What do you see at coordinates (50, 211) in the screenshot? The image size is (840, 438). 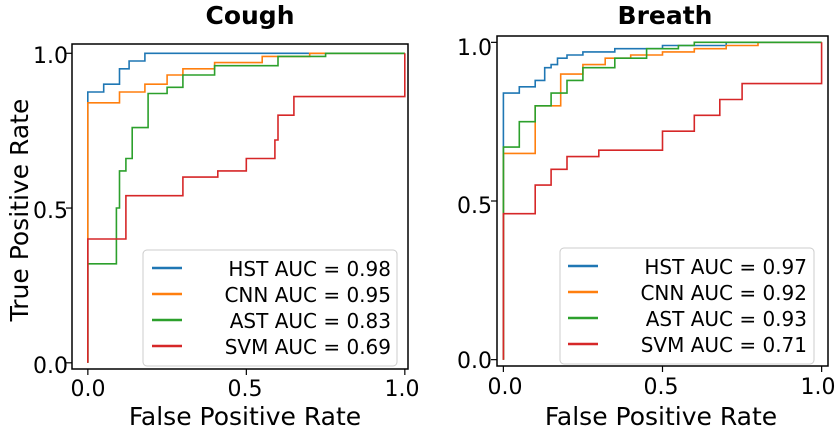 I see `cough-ytick-1: 0.5` at bounding box center [50, 211].